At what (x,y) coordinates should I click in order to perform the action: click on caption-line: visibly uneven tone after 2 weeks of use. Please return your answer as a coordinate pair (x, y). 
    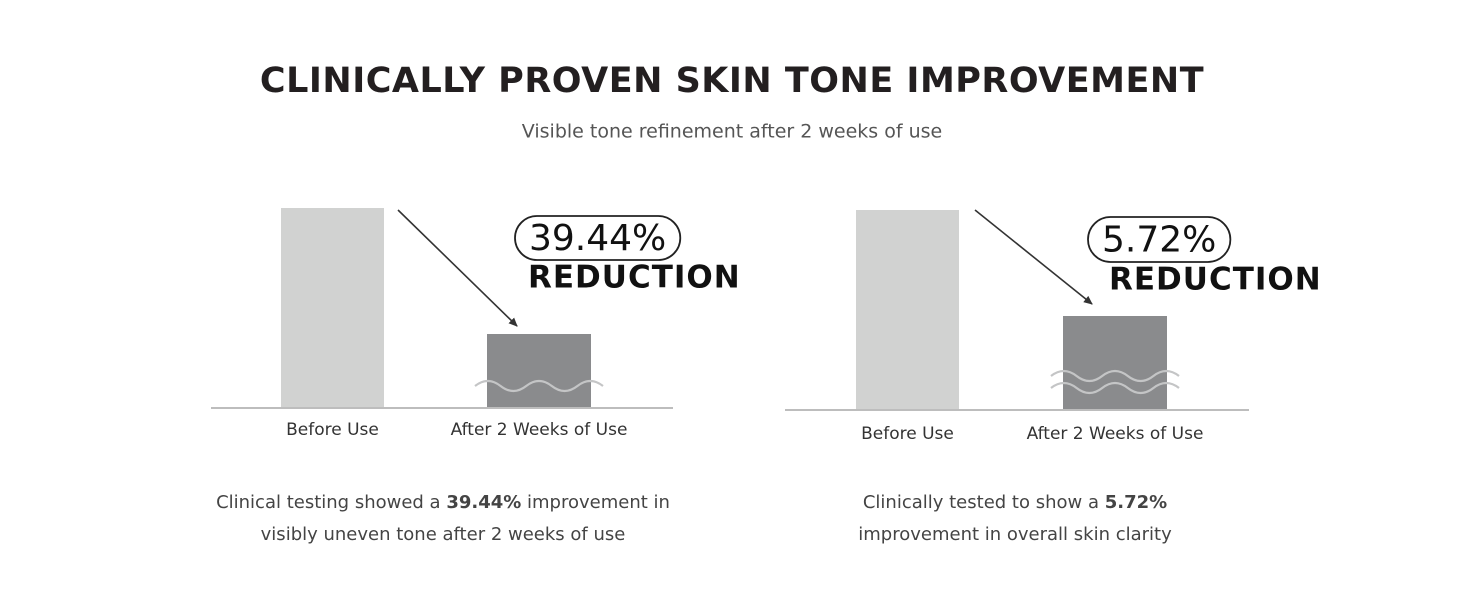
    Looking at the image, I should click on (443, 534).